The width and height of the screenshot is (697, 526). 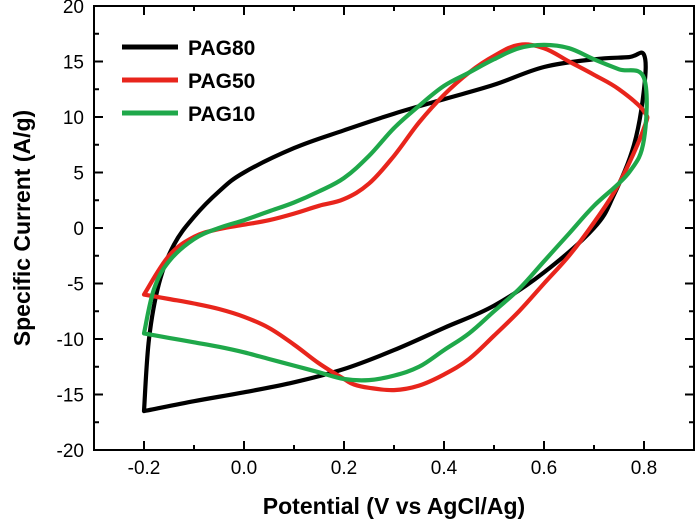 I want to click on x-tick-label: 0.8, so click(x=644, y=468).